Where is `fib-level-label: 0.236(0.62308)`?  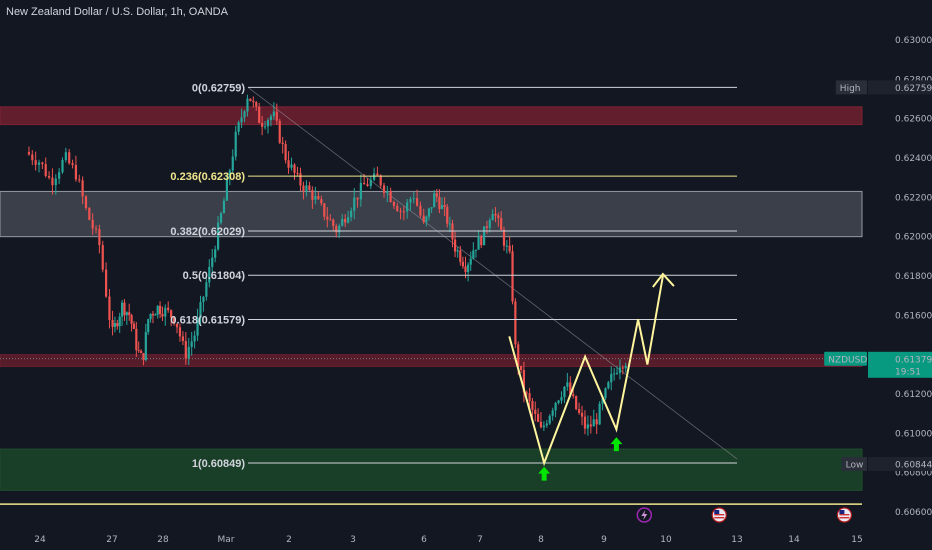
fib-level-label: 0.236(0.62308) is located at coordinates (207, 177).